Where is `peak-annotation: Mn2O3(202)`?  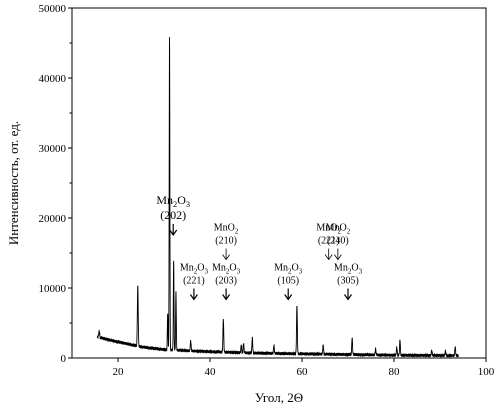 peak-annotation: Mn2O3(202) is located at coordinates (173, 215).